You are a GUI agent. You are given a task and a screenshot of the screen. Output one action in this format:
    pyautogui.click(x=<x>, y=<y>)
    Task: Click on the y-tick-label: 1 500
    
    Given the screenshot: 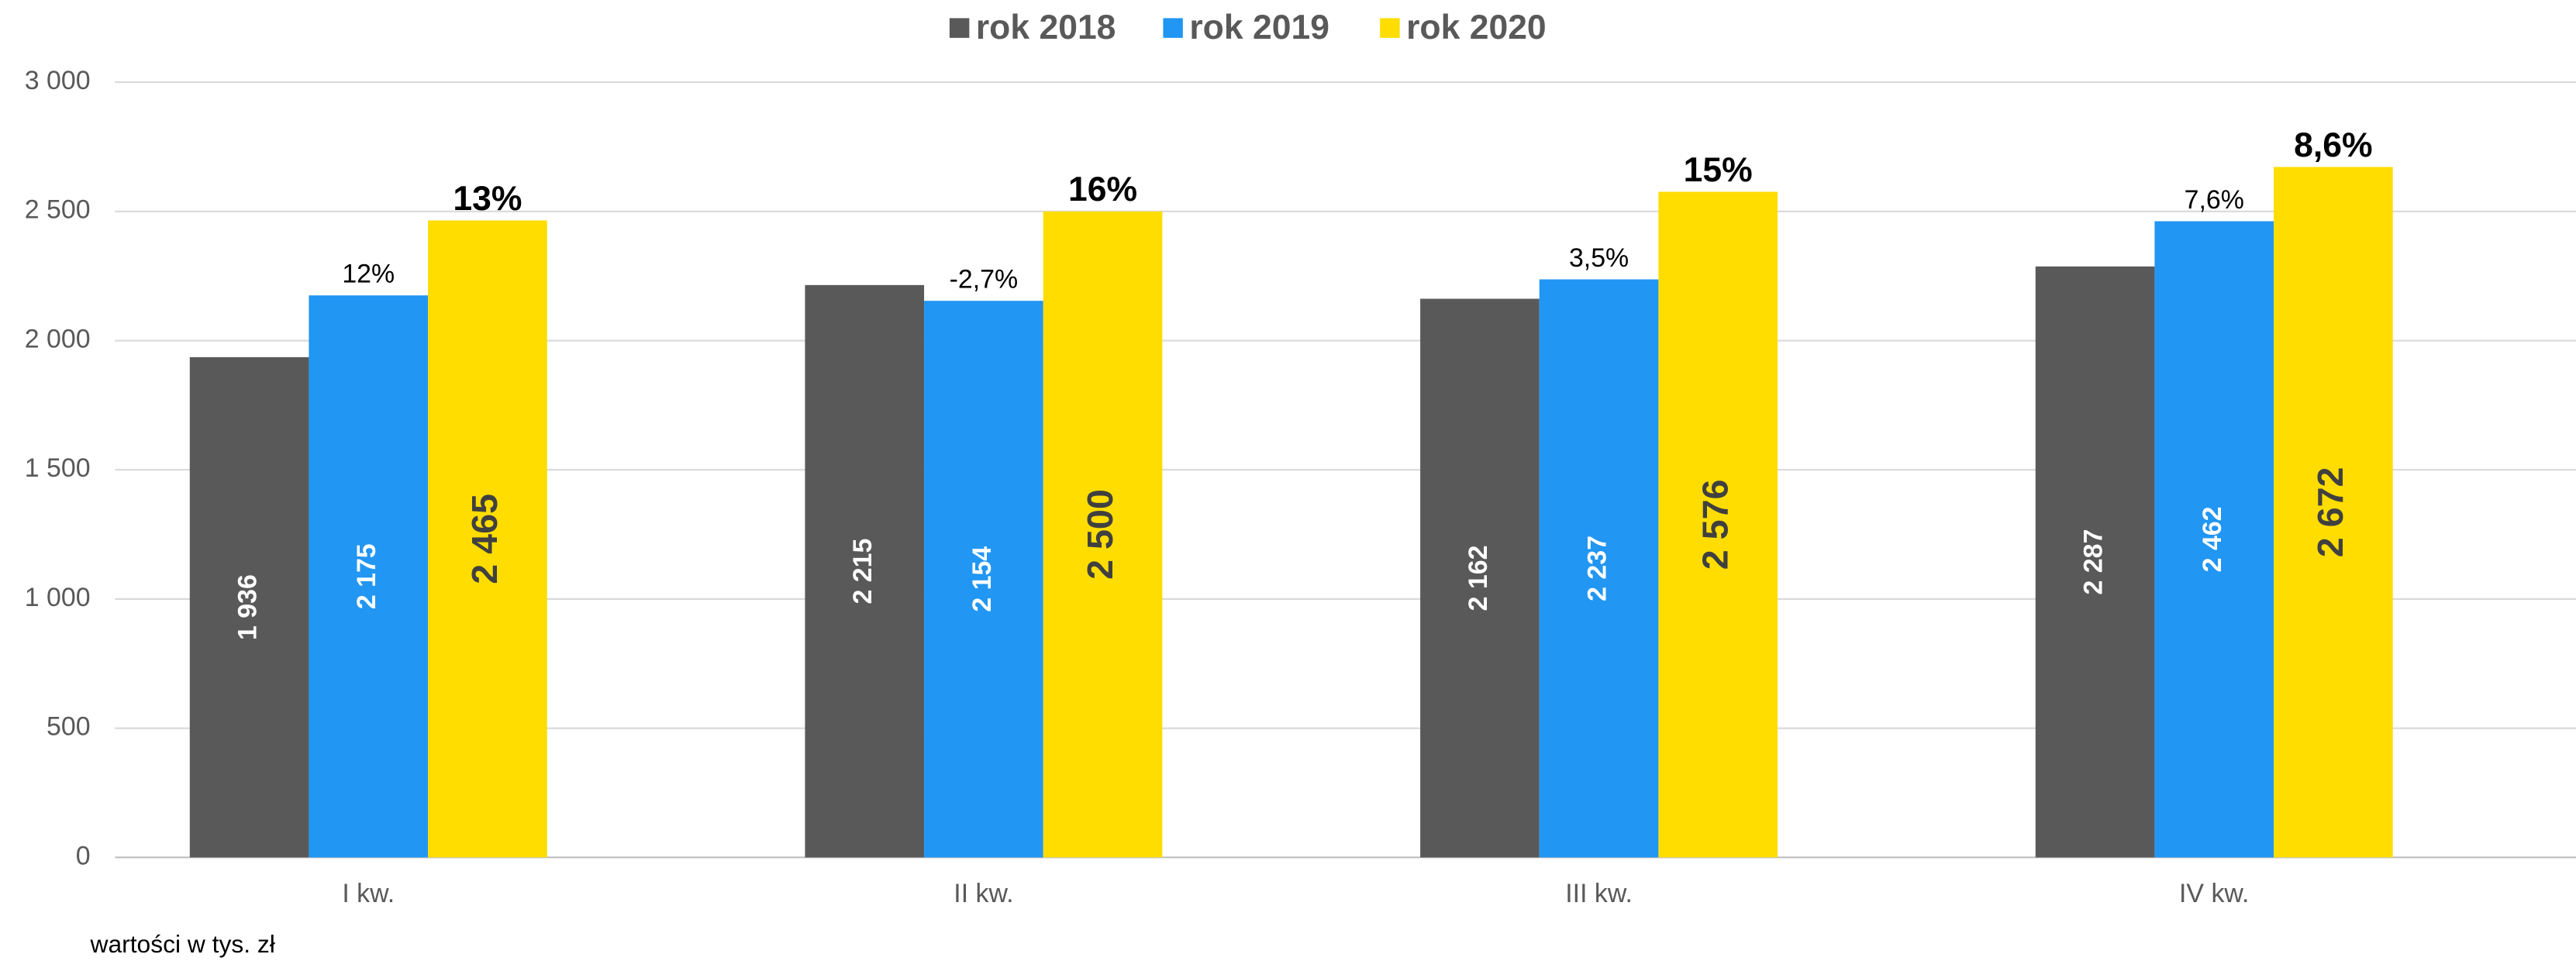 What is the action you would take?
    pyautogui.click(x=58, y=468)
    